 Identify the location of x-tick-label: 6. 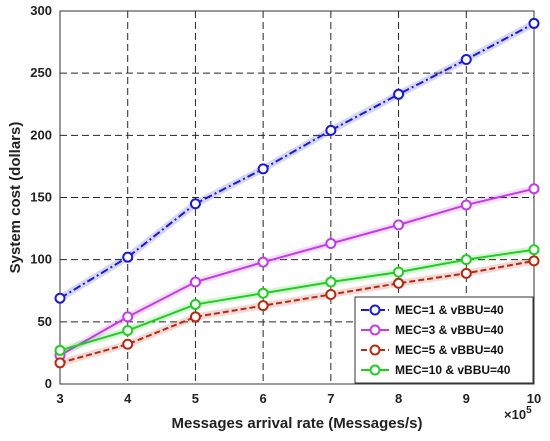
(263, 398).